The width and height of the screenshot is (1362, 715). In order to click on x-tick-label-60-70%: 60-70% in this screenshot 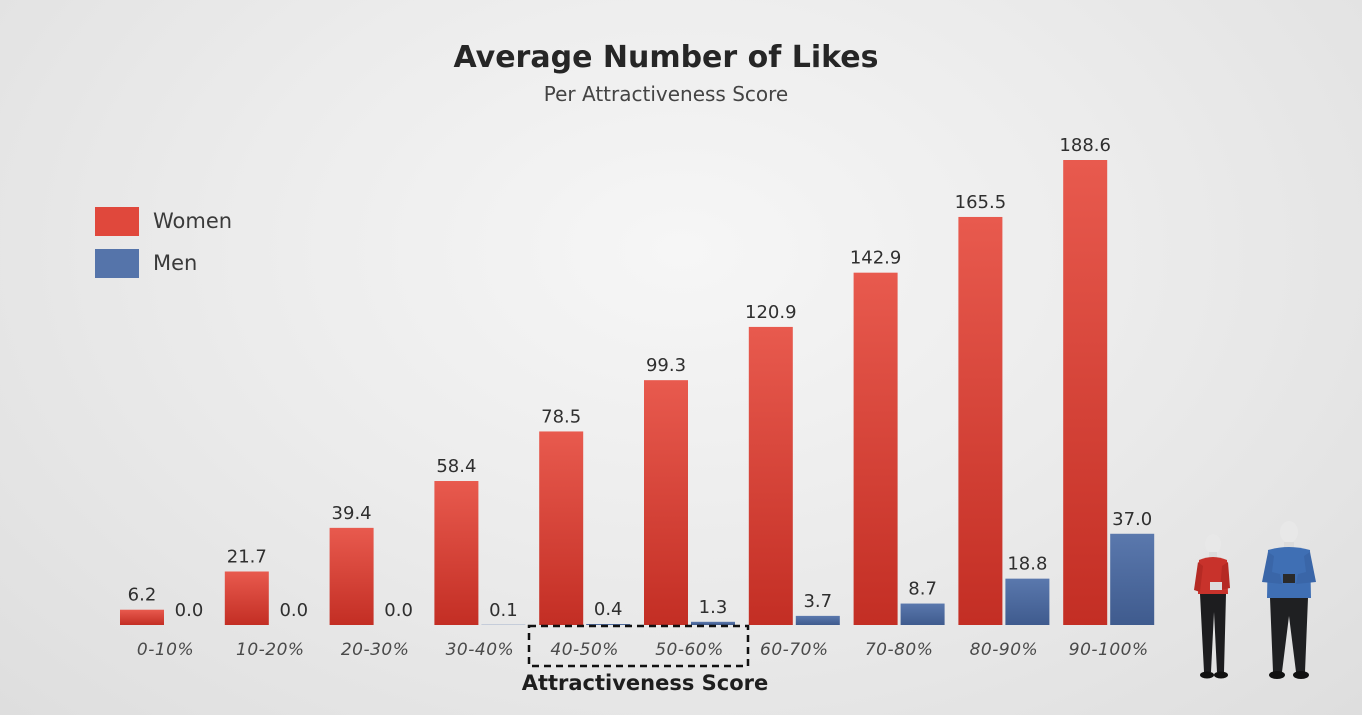, I will do `click(794, 650)`.